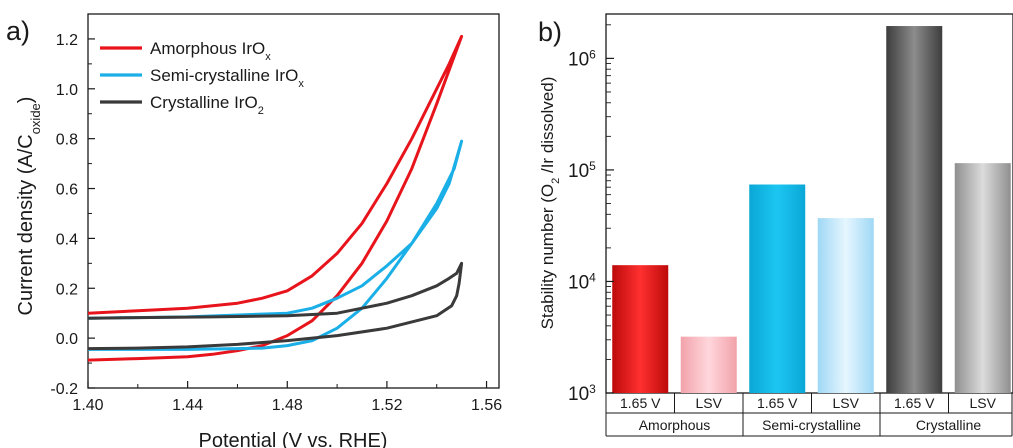 Image resolution: width=1013 pixels, height=448 pixels. What do you see at coordinates (207, 105) in the screenshot?
I see `legend-entry: Crystalline IrO2` at bounding box center [207, 105].